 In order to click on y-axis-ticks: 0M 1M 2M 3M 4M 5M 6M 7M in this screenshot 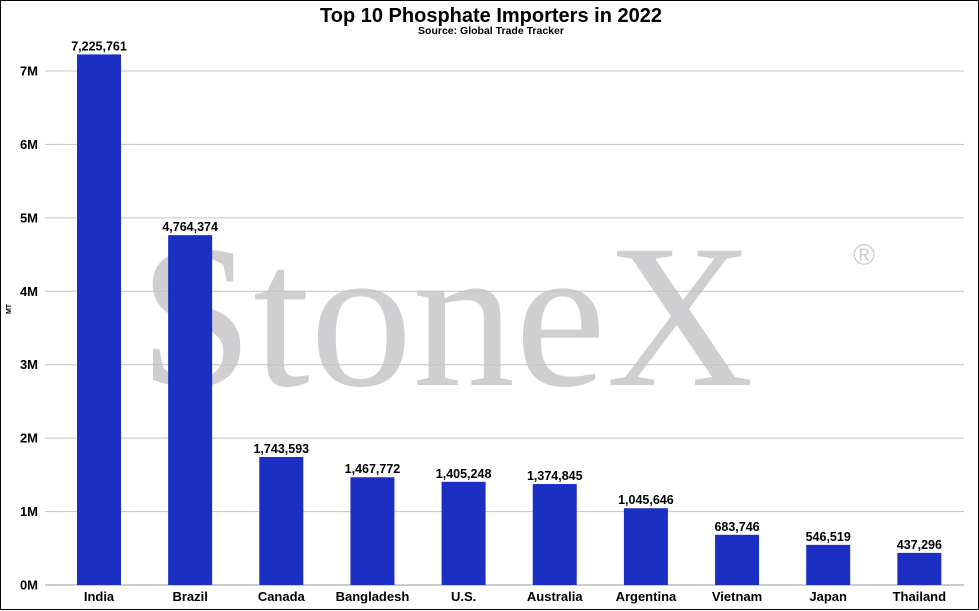, I will do `click(29, 328)`.